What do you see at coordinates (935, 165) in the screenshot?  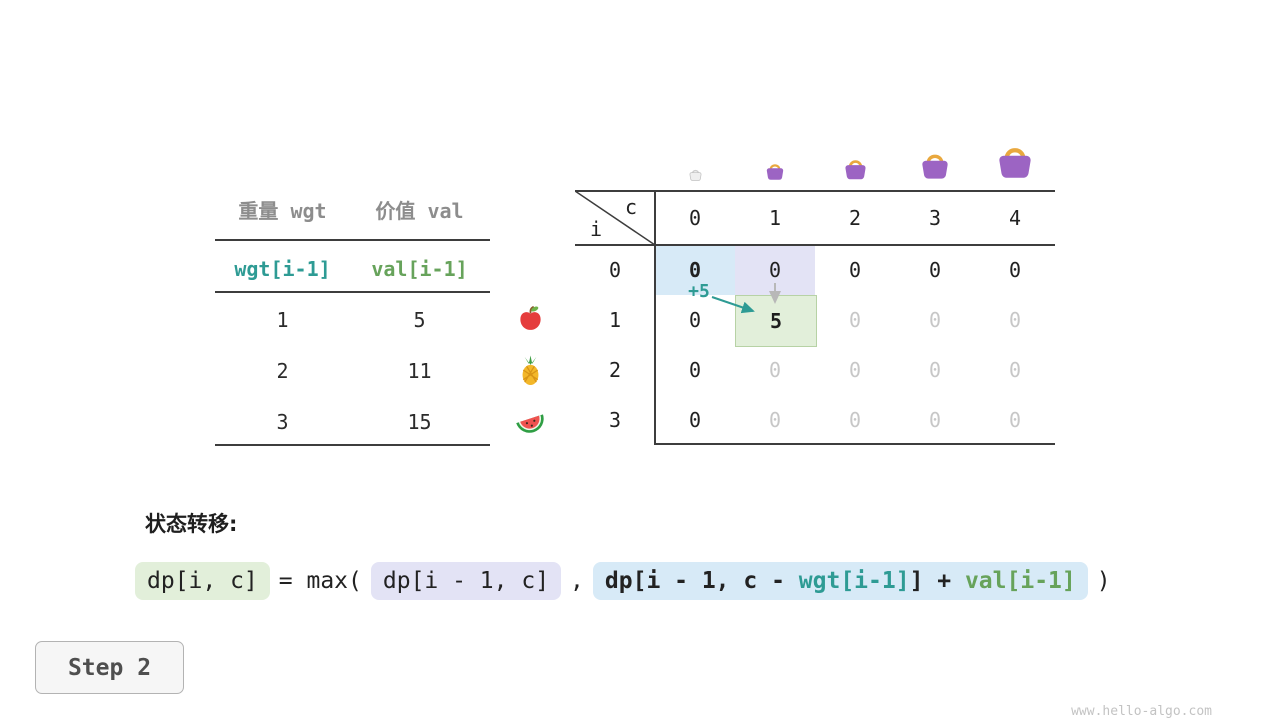 I see `bag-large-icon` at bounding box center [935, 165].